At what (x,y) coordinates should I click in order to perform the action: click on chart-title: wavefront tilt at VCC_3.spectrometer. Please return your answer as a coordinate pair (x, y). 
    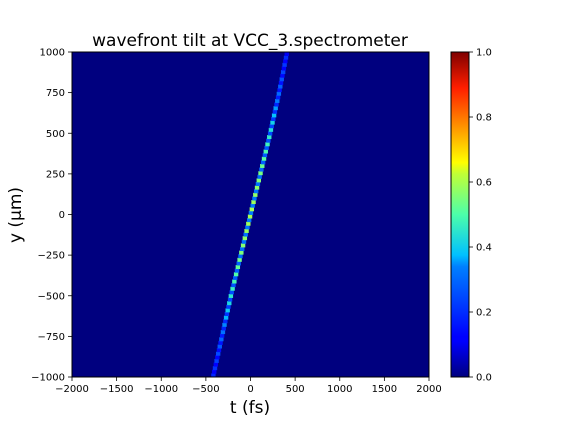
    Looking at the image, I should click on (250, 41).